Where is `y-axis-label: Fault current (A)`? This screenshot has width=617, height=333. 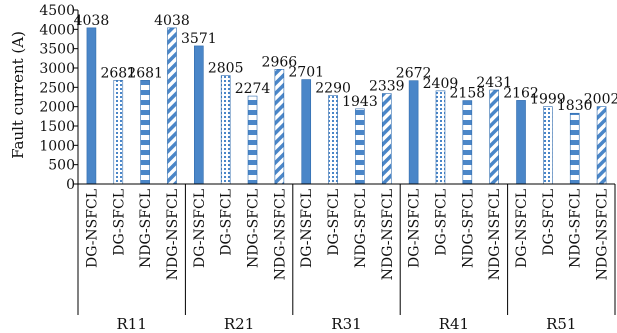
y-axis-label: Fault current (A) is located at coordinates (18, 95).